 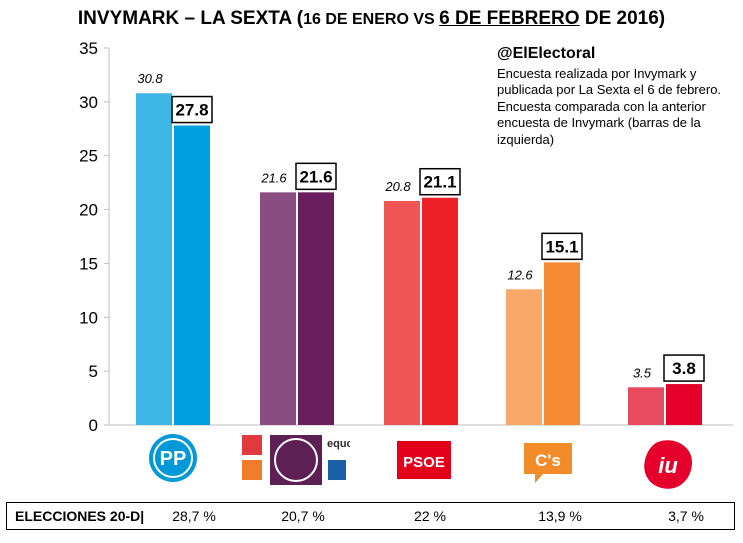 I want to click on election-result-psoe: 22 %, so click(x=430, y=516).